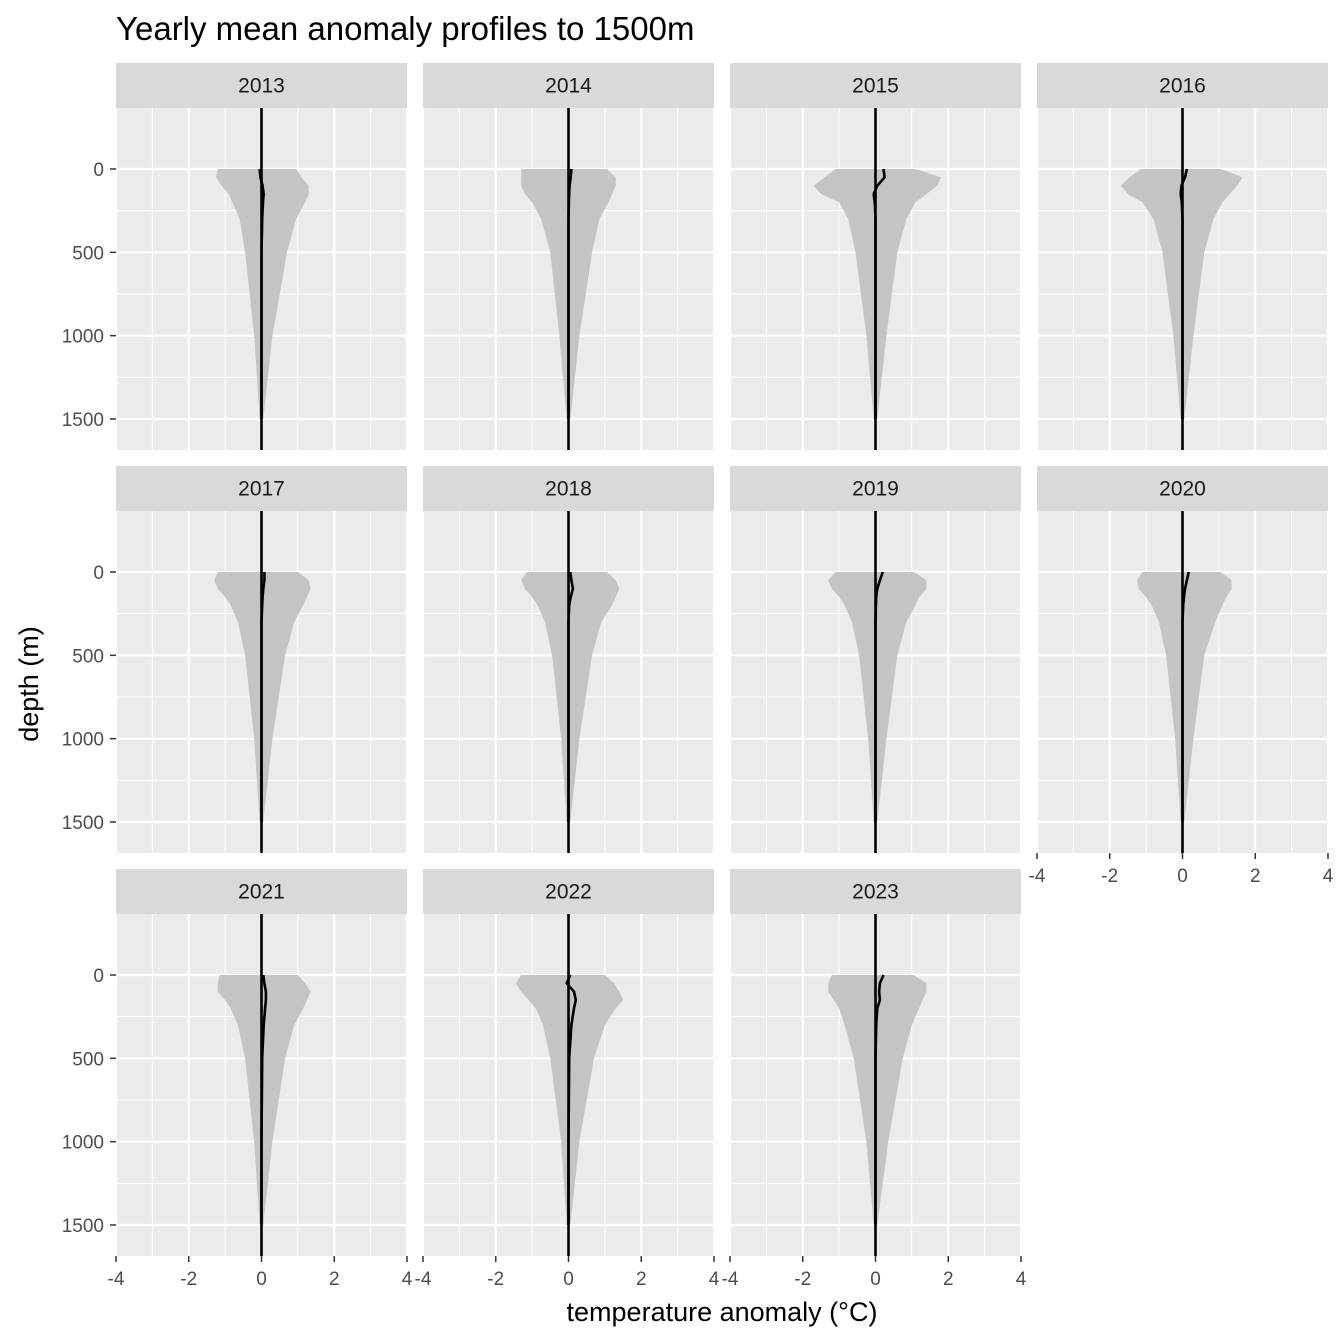  I want to click on facet-panel-2021: 2021 0 500 1000 1500 -4 -2 0 2 4, so click(237, 1079).